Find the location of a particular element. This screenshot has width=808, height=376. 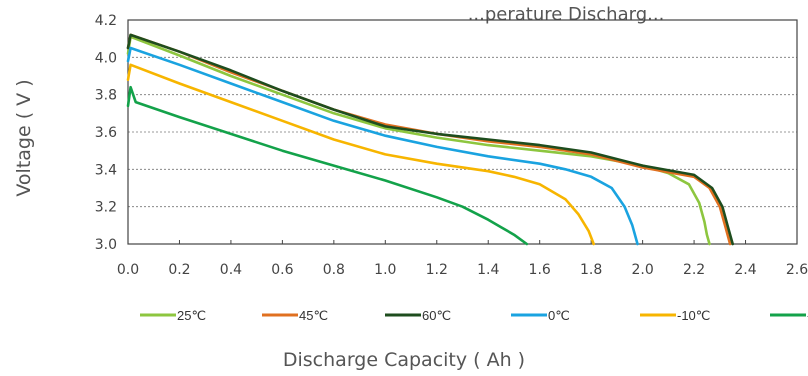

y-tick-label: 3.4 is located at coordinates (106, 170).